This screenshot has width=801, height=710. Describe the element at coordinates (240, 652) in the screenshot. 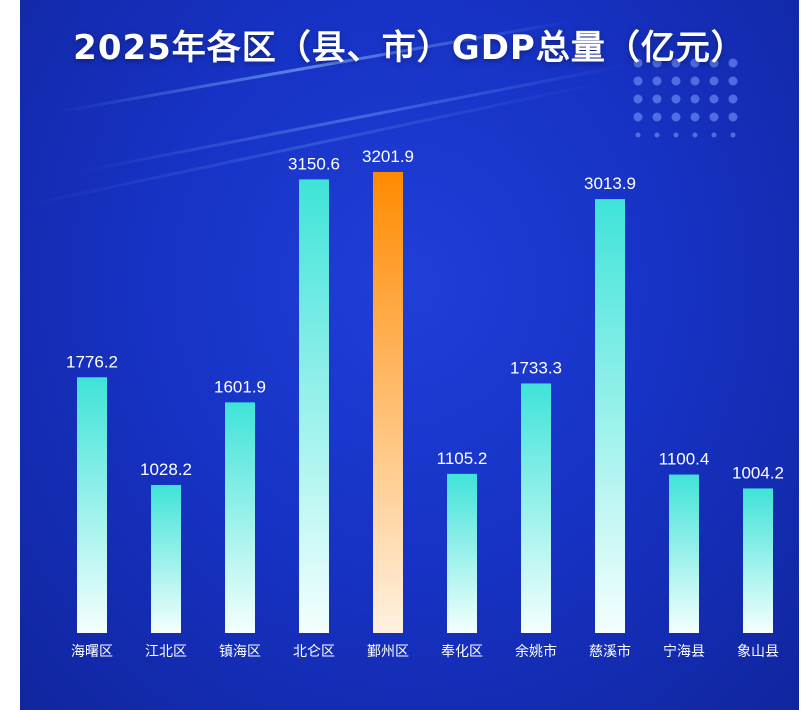

I see `x-tick-label: 镇海区` at that location.